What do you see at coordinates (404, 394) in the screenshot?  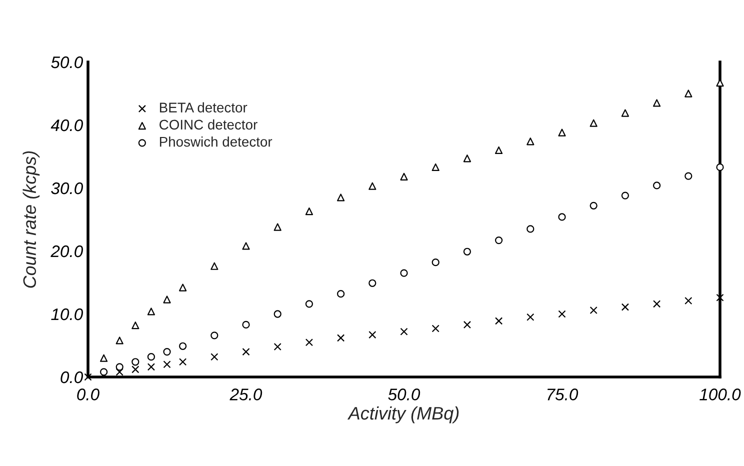 I see `x-tick-label: 50.0` at bounding box center [404, 394].